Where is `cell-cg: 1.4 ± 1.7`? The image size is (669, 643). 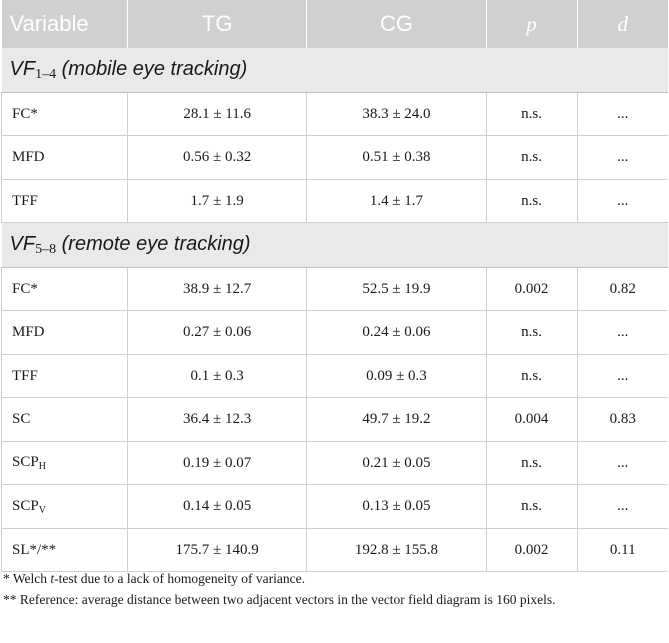 cell-cg: 1.4 ± 1.7 is located at coordinates (396, 201).